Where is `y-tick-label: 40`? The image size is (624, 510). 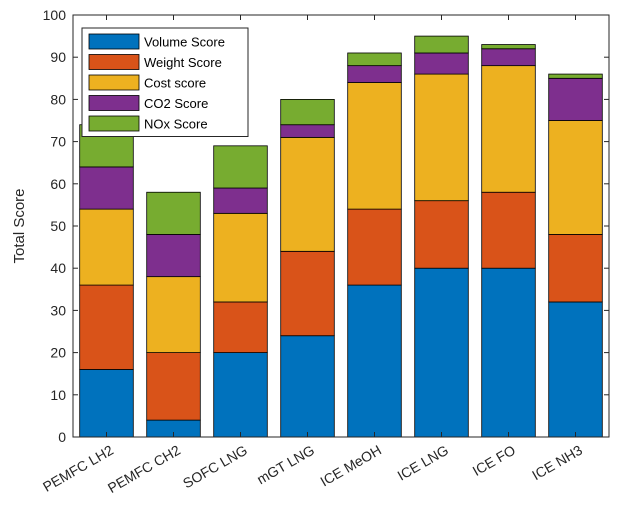
y-tick-label: 40 is located at coordinates (58, 268).